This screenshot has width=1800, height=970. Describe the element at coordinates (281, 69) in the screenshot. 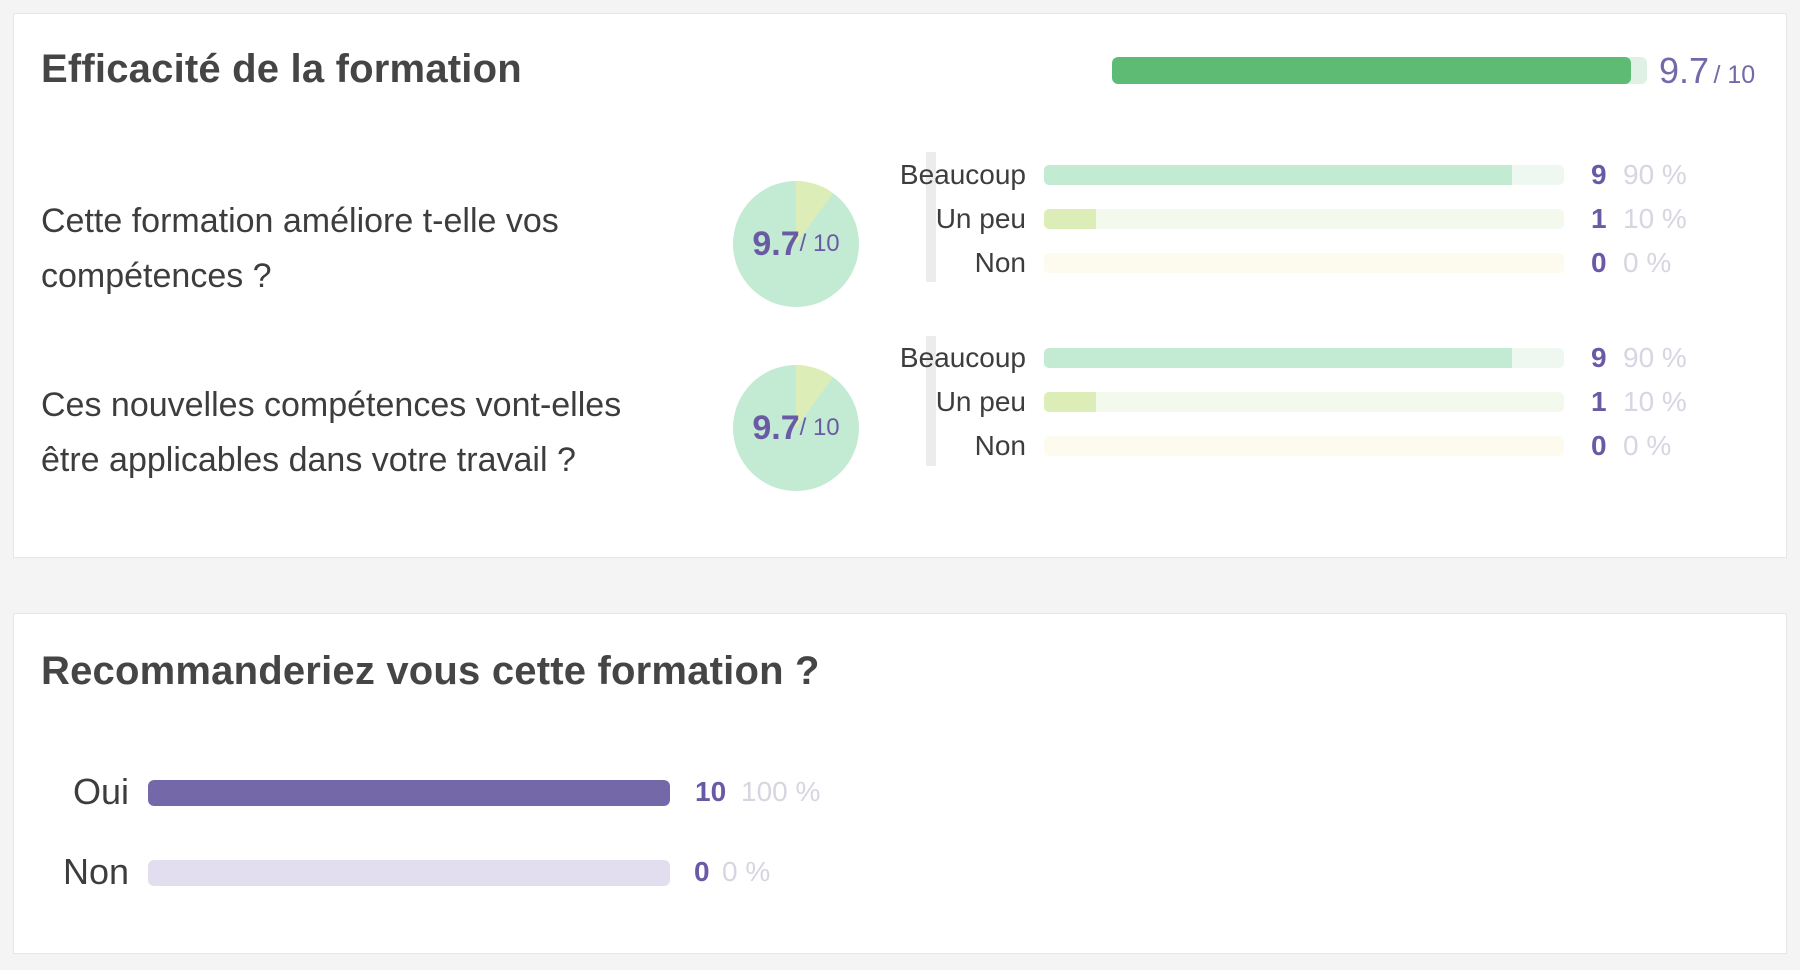

I see `effectiveness-title: Efficacité de la formation` at that location.